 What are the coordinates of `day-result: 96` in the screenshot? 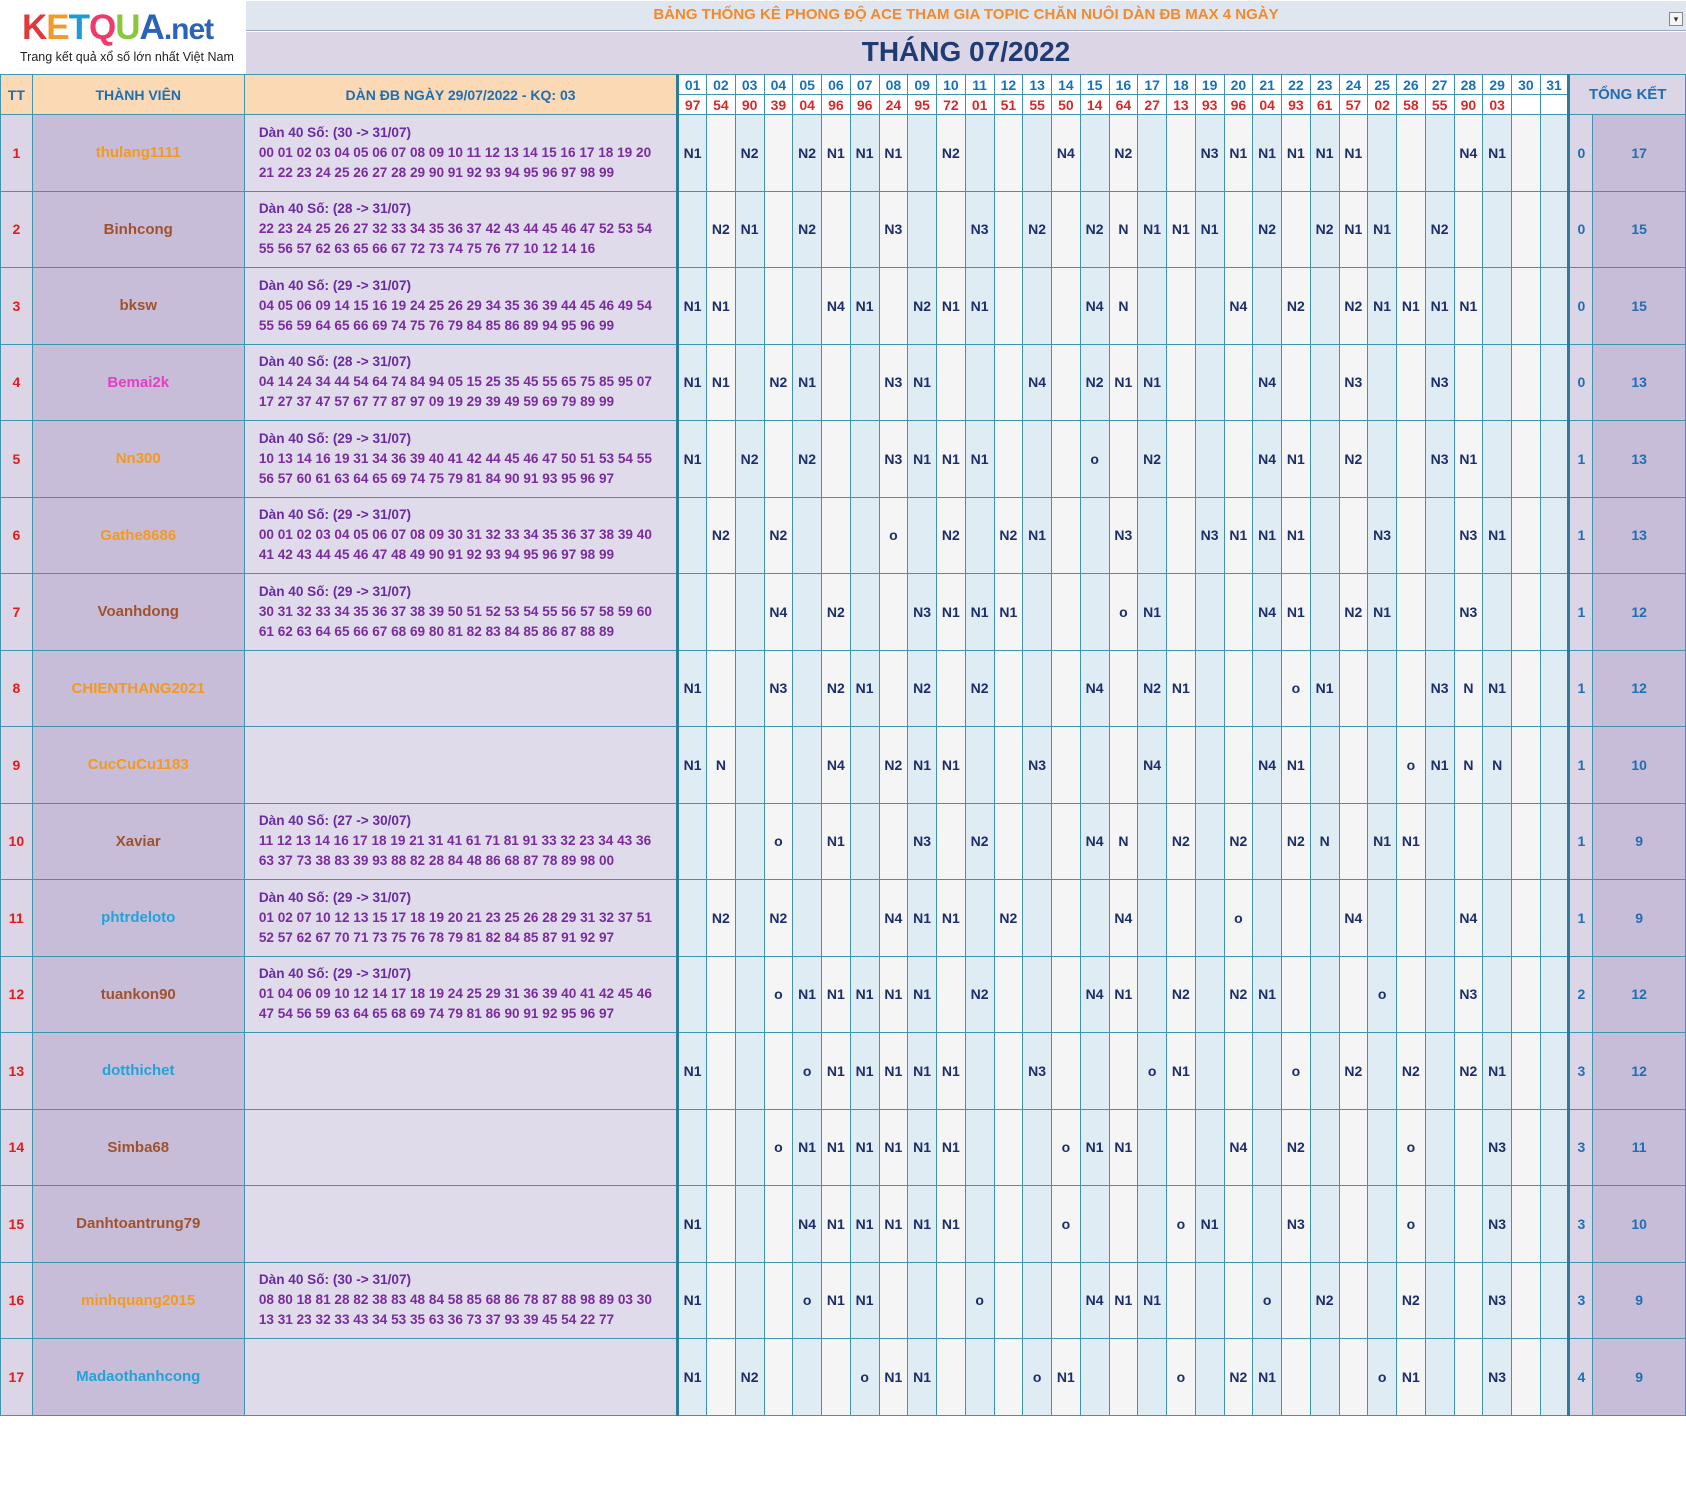 It's located at (836, 104).